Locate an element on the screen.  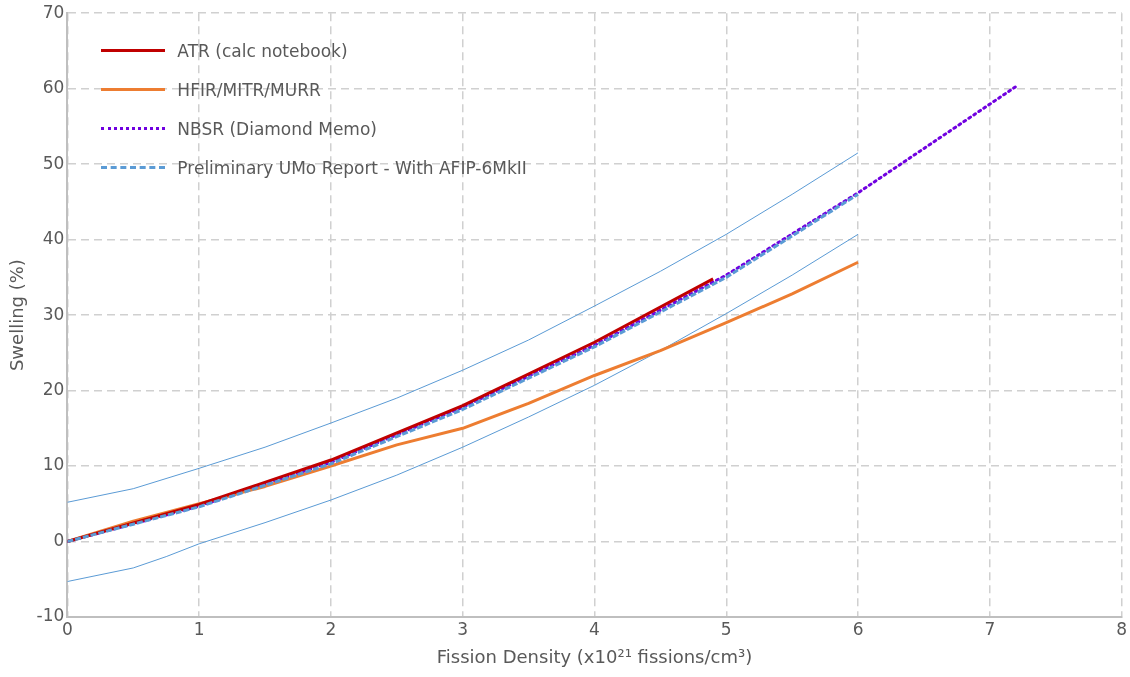
x-tick-label: 7 is located at coordinates (990, 628).